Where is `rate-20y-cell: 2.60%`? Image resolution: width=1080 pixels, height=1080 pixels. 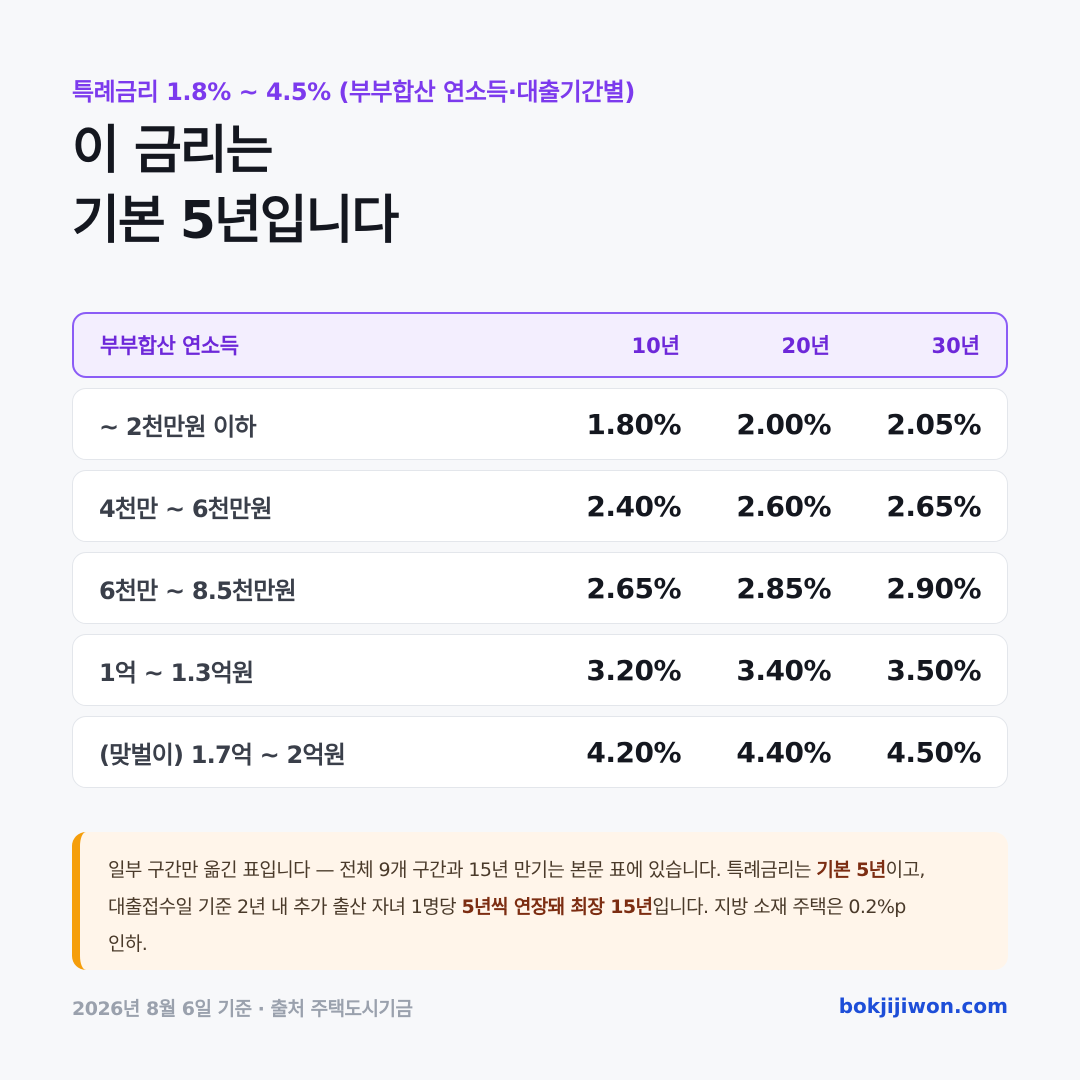
rate-20y-cell: 2.60% is located at coordinates (783, 506).